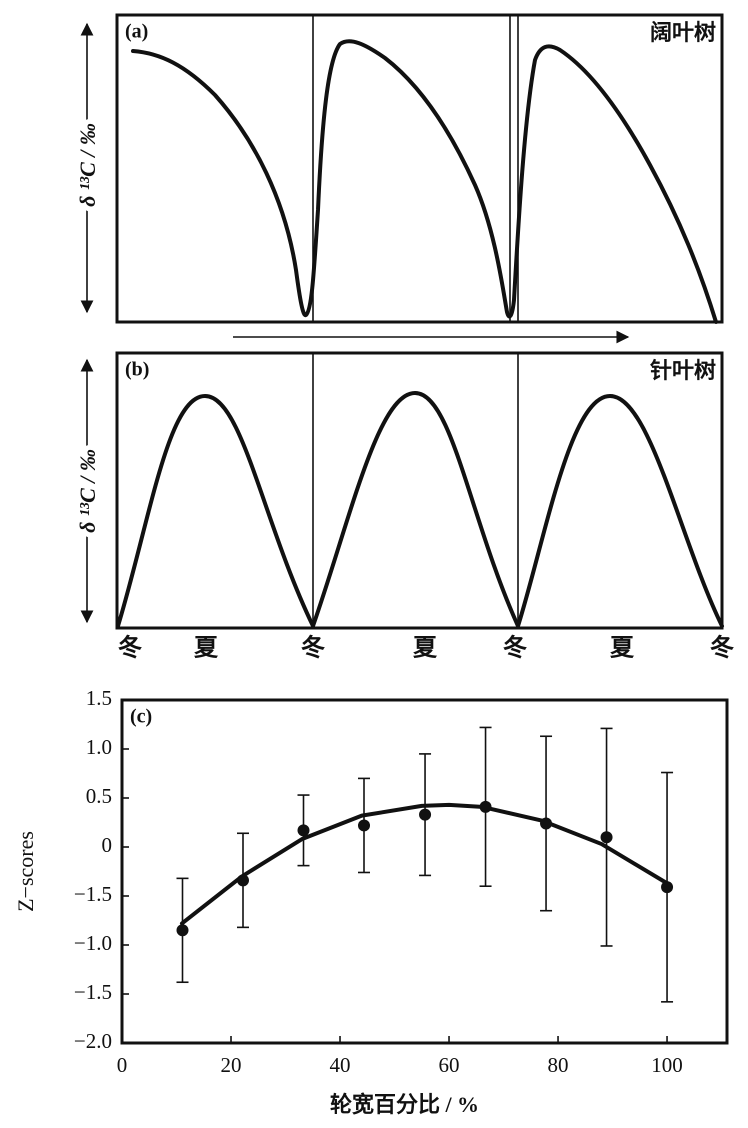 This screenshot has width=748, height=1128. Describe the element at coordinates (404, 1104) in the screenshot. I see `x-axis-label: 轮宽百分比 / %` at that location.